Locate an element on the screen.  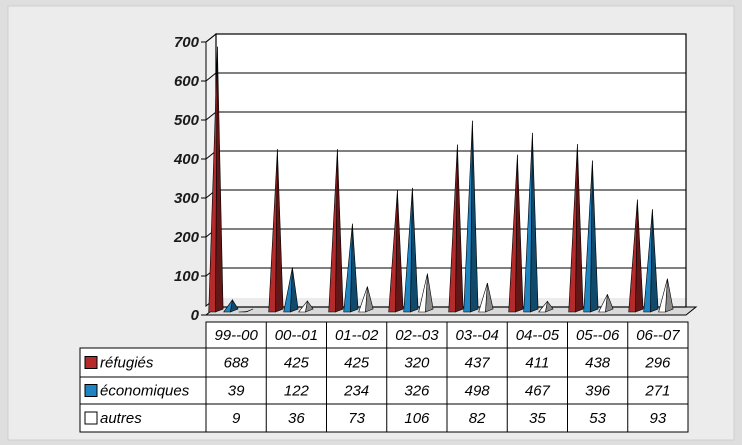
table-cell: 438 is located at coordinates (598, 363).